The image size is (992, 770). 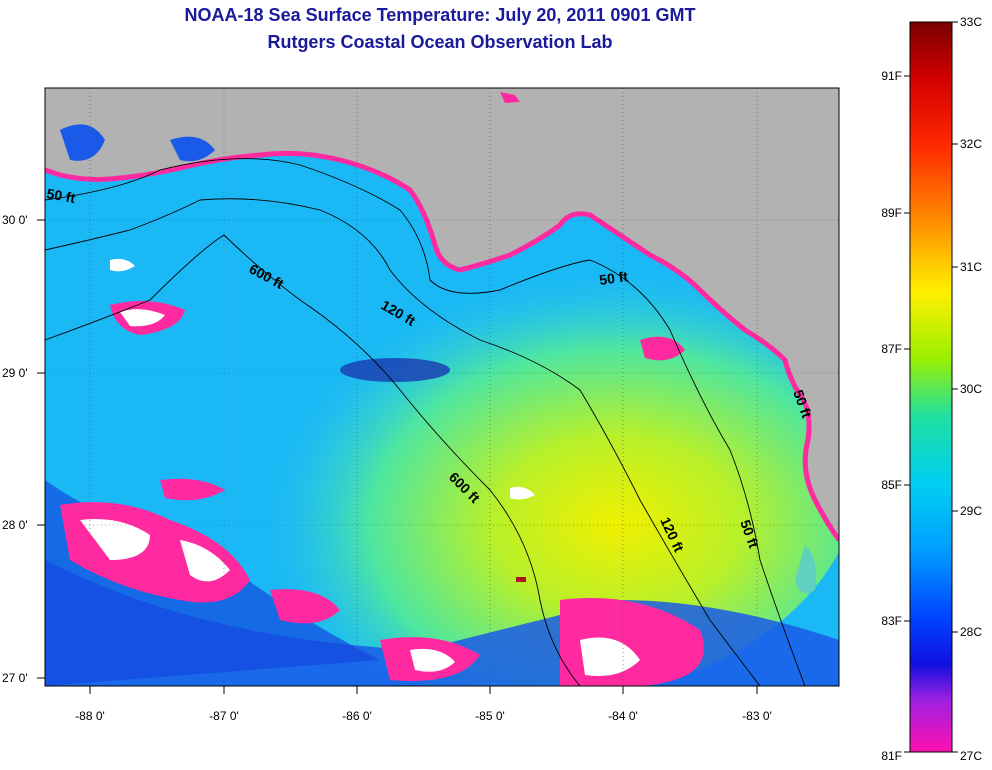 What do you see at coordinates (15, 525) in the screenshot?
I see `lat-label: 28 0'` at bounding box center [15, 525].